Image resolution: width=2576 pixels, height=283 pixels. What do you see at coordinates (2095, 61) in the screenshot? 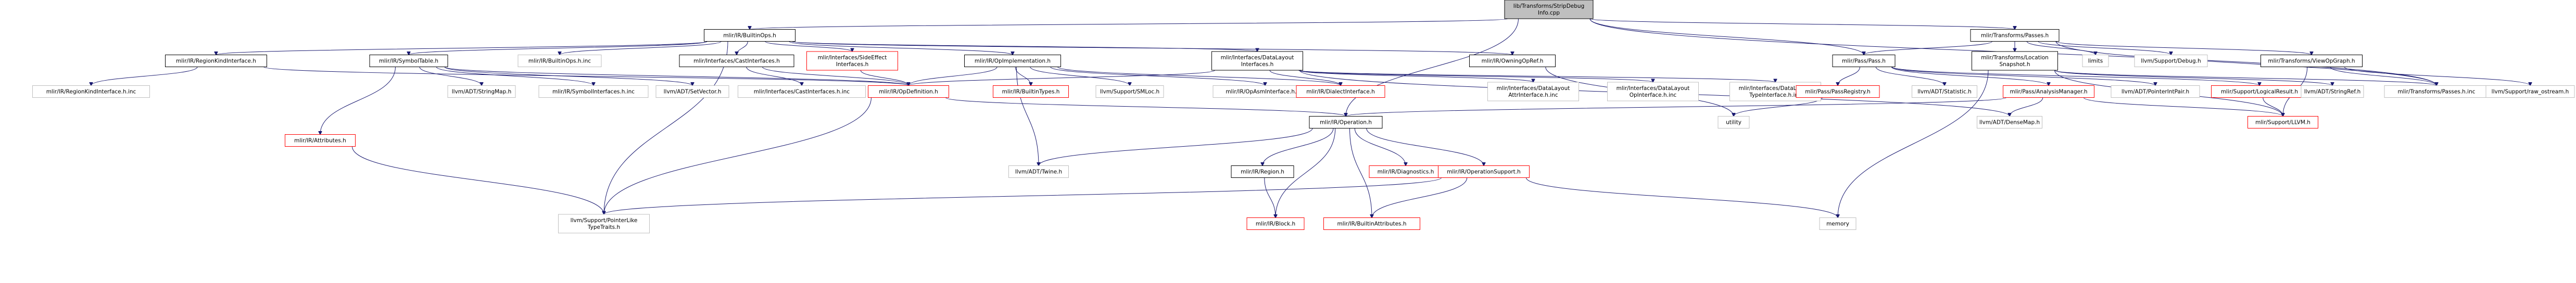
I see `graph-node-limits: limits` at bounding box center [2095, 61].